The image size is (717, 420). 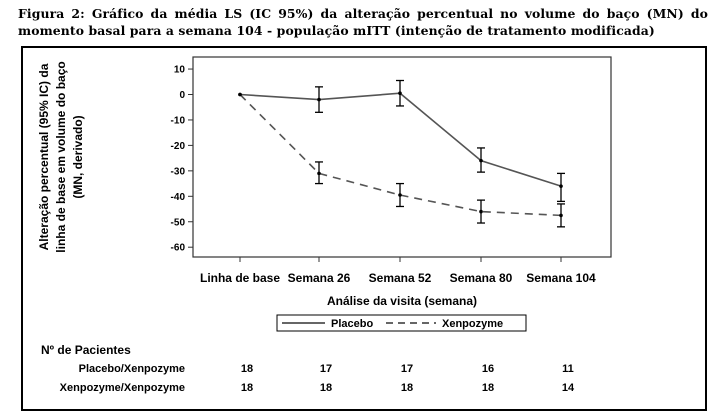 I want to click on y-tick-label: -60, so click(x=178, y=248).